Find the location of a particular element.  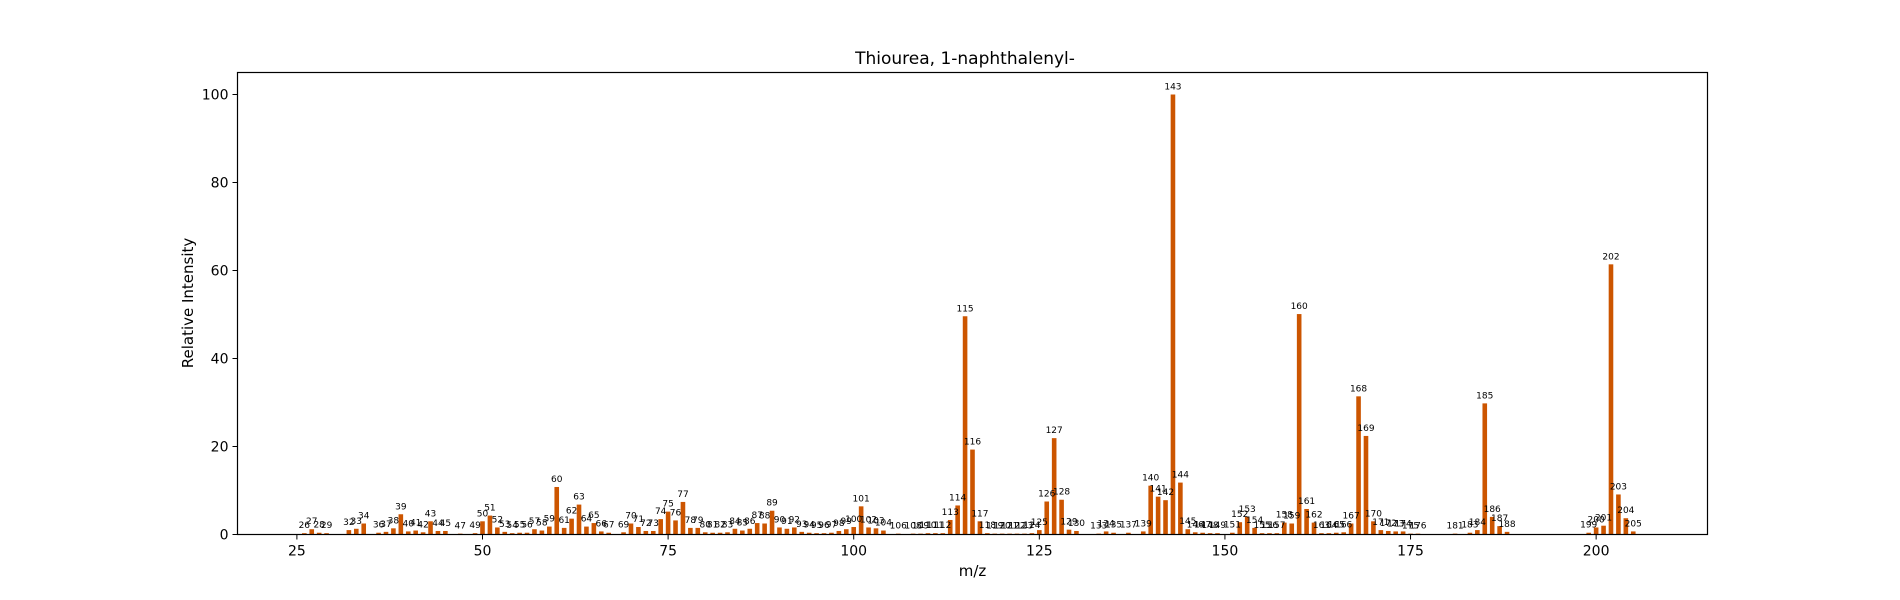

data-label-mz-155: 155 is located at coordinates (1261, 526).